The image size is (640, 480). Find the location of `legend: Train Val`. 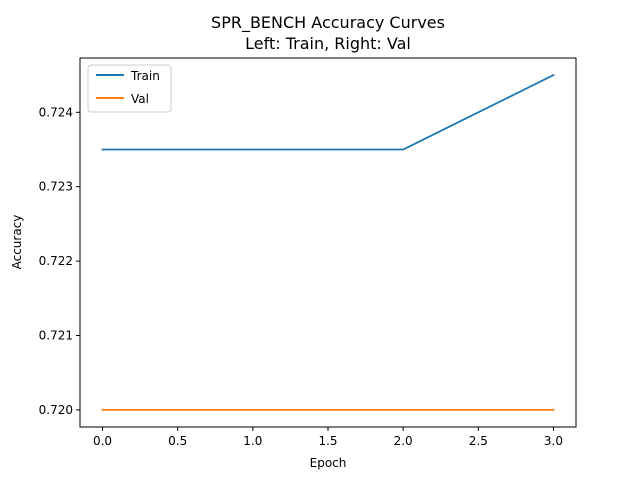

legend: Train Val is located at coordinates (129, 88).